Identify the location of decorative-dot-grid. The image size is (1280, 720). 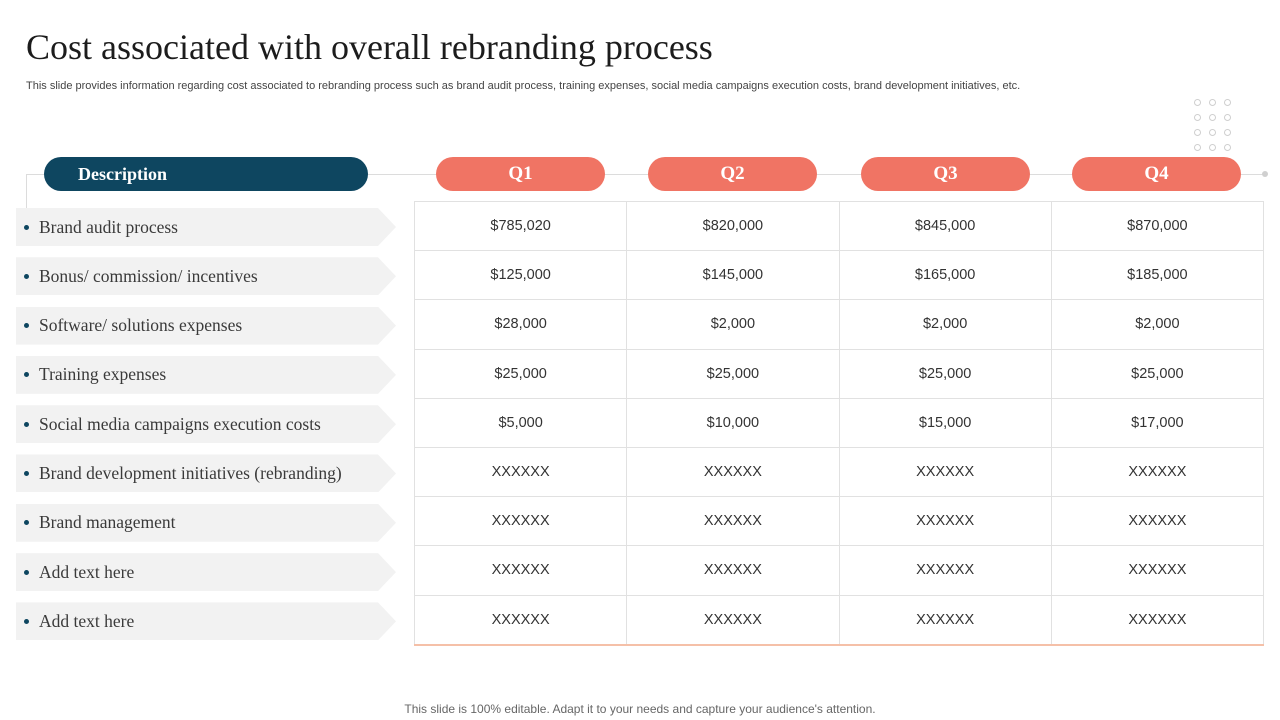
(1212, 132).